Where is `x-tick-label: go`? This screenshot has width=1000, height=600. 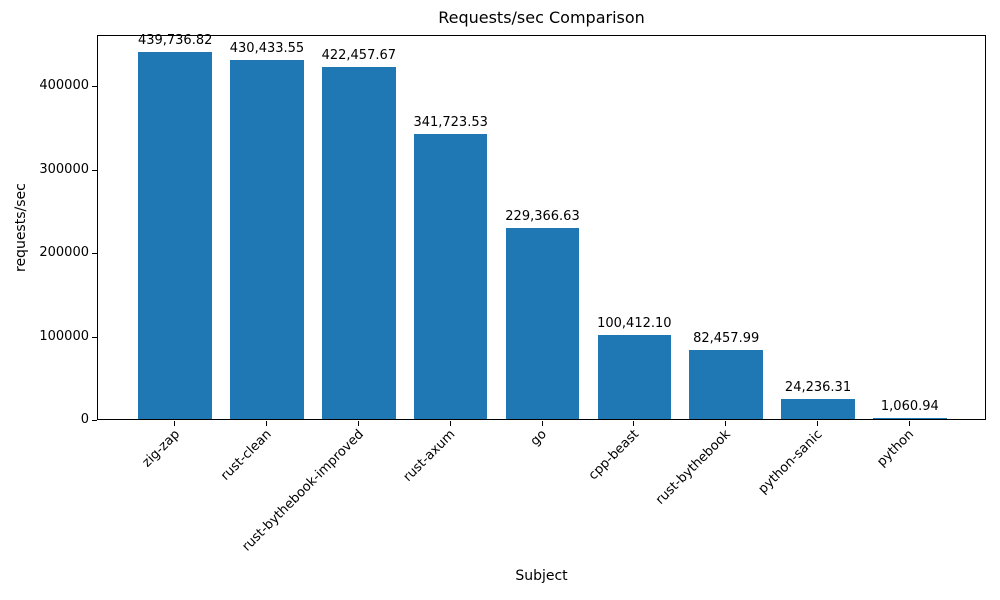 x-tick-label: go is located at coordinates (539, 438).